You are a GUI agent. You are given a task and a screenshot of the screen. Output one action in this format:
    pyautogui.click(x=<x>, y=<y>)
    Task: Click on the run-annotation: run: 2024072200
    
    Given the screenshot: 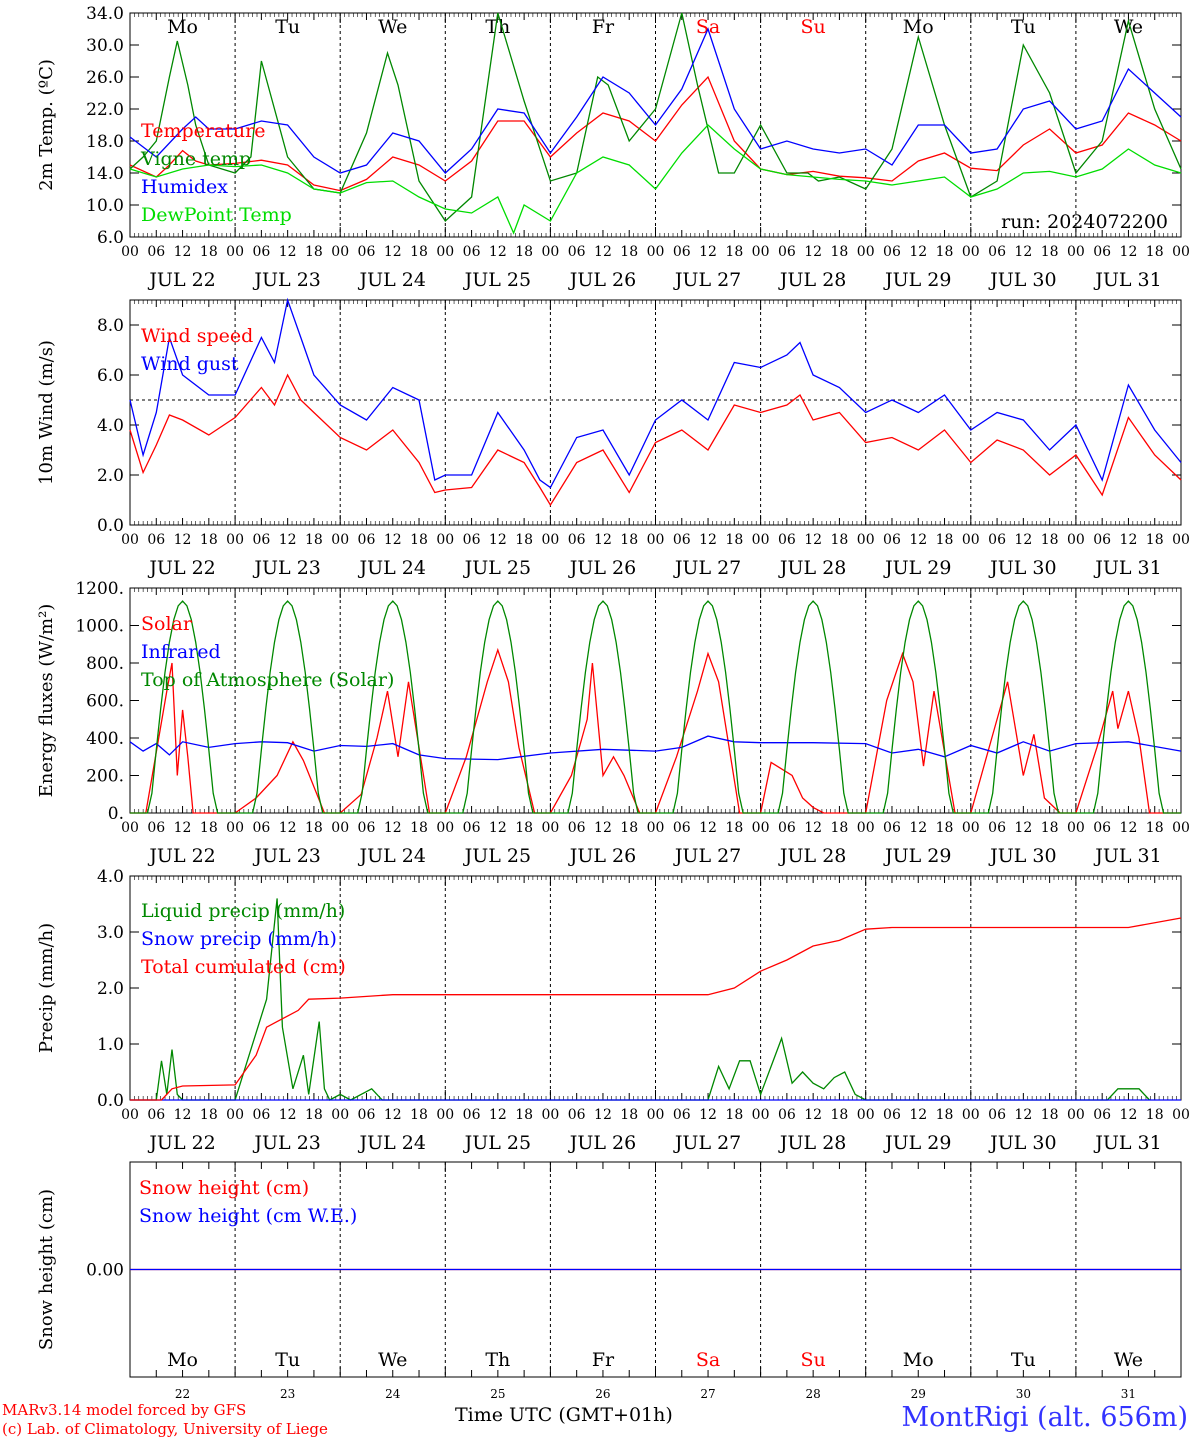 What is the action you would take?
    pyautogui.click(x=1084, y=222)
    